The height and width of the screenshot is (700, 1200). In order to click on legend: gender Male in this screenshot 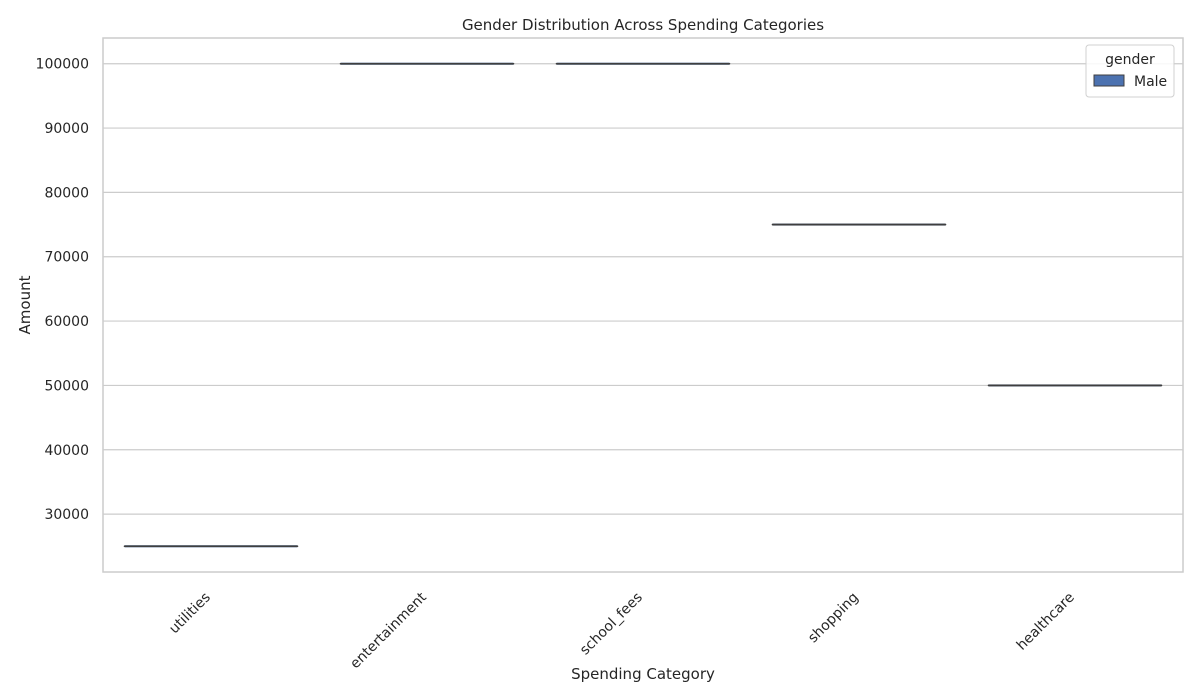, I will do `click(1130, 71)`.